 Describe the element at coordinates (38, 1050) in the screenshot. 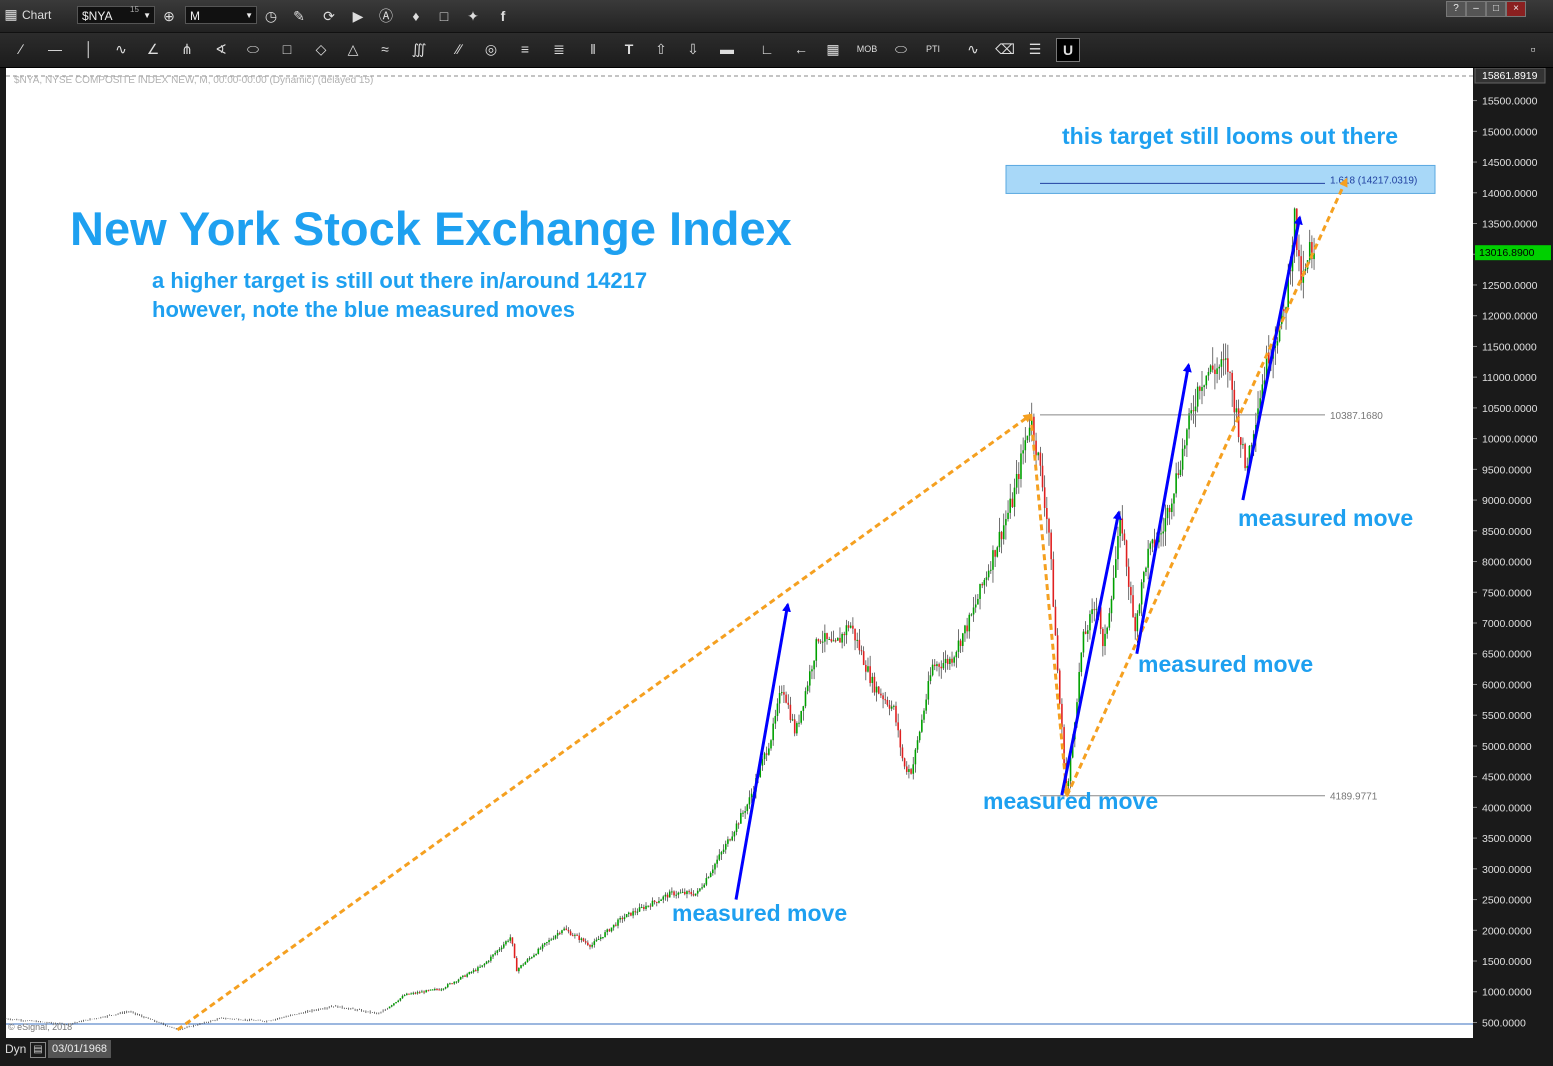

I see `sync-icon: ▤` at that location.